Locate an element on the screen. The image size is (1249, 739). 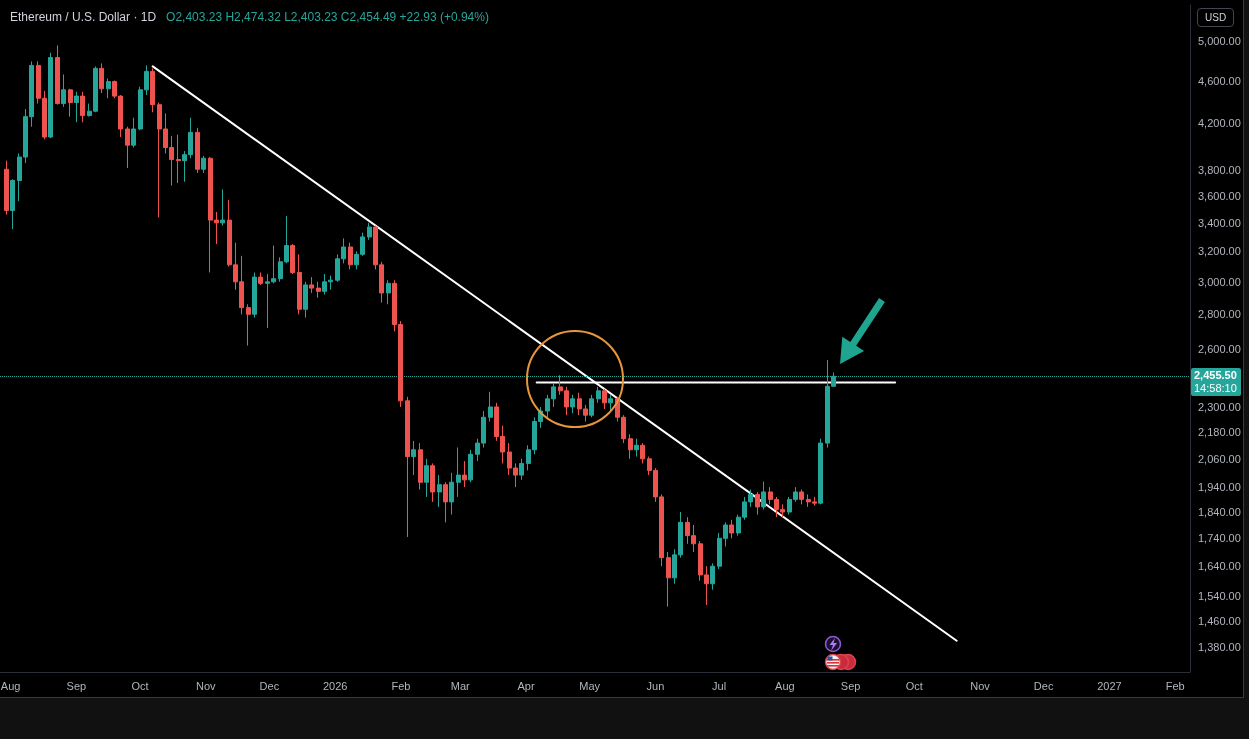
y-tick-label: 1,840.00 is located at coordinates (1219, 512).